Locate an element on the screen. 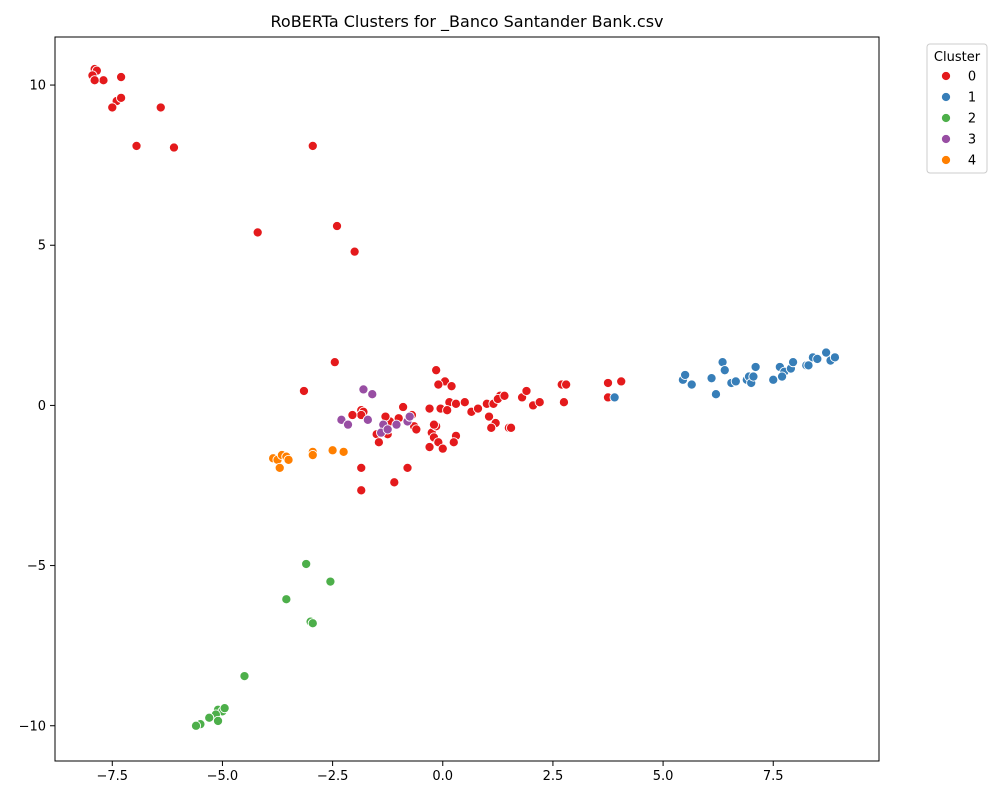  x-tick-label: 7.5 is located at coordinates (773, 776).